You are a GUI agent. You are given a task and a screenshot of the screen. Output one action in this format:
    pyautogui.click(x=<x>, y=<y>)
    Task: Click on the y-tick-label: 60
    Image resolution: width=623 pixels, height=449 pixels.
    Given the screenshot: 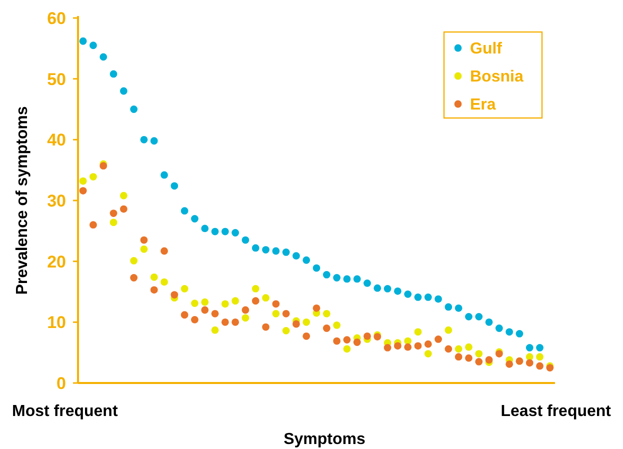 What is the action you would take?
    pyautogui.click(x=56, y=18)
    